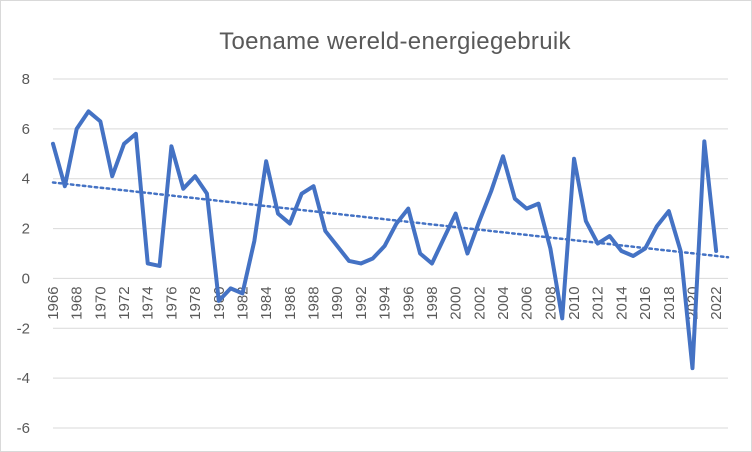 The height and width of the screenshot is (452, 752). What do you see at coordinates (148, 302) in the screenshot?
I see `x-tick-label: 1974` at bounding box center [148, 302].